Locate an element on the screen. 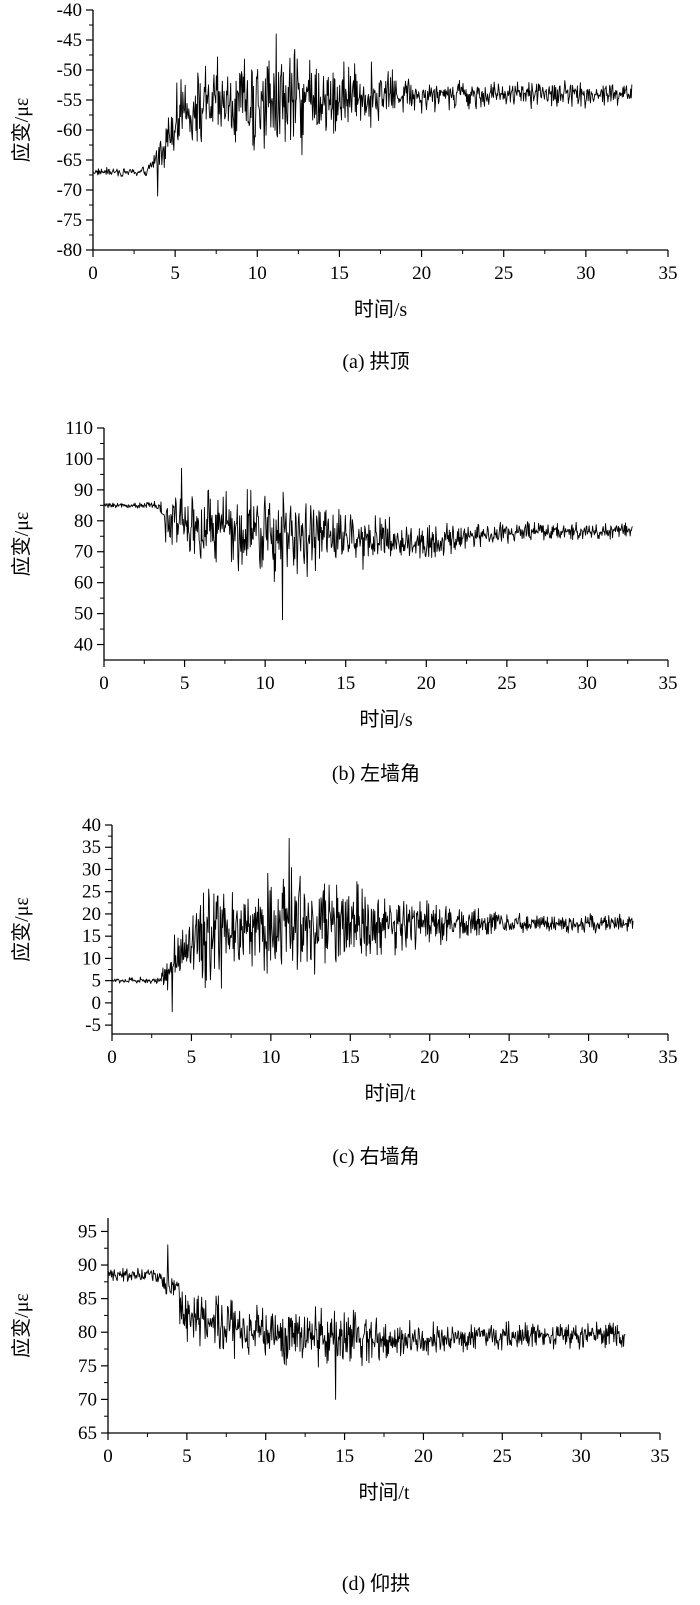 This screenshot has width=700, height=1605. y-tick-label: 85 is located at coordinates (87, 1299).